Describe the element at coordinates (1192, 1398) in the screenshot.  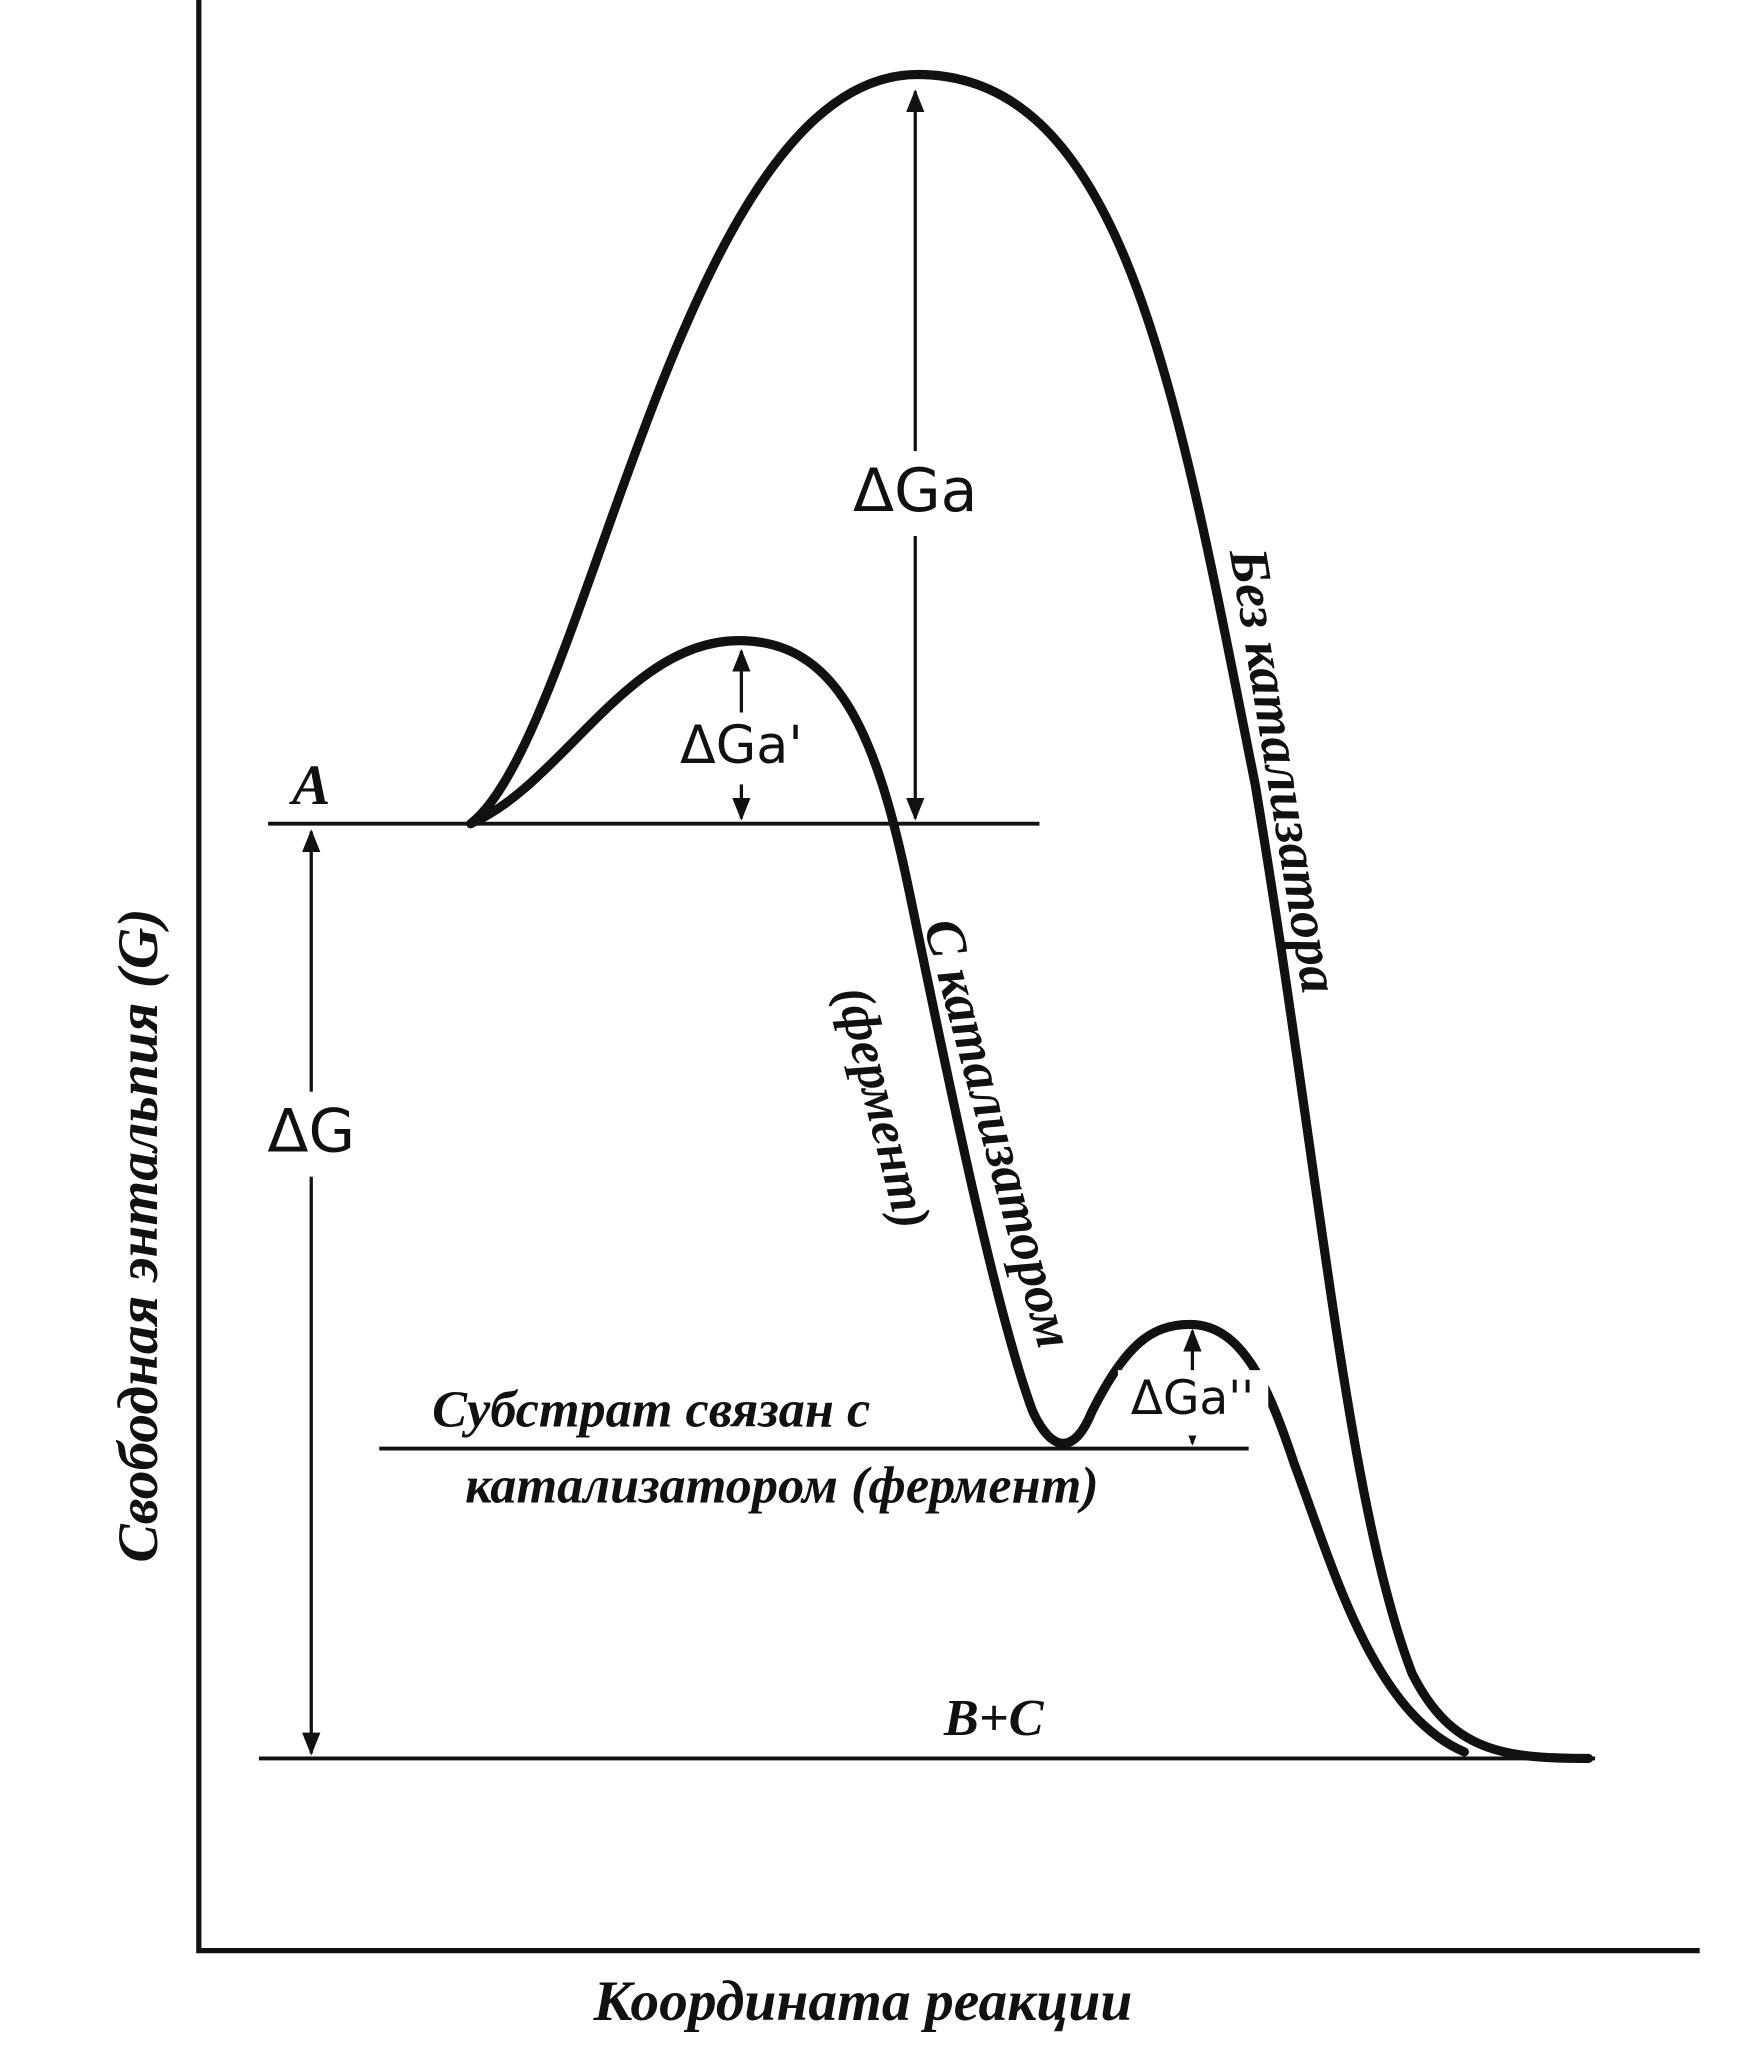
I see `dga2-label: ΔGa''` at that location.